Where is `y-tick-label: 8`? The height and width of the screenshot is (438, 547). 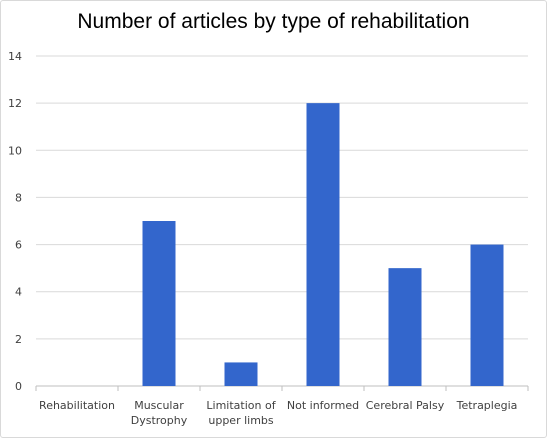 y-tick-label: 8 is located at coordinates (18, 197).